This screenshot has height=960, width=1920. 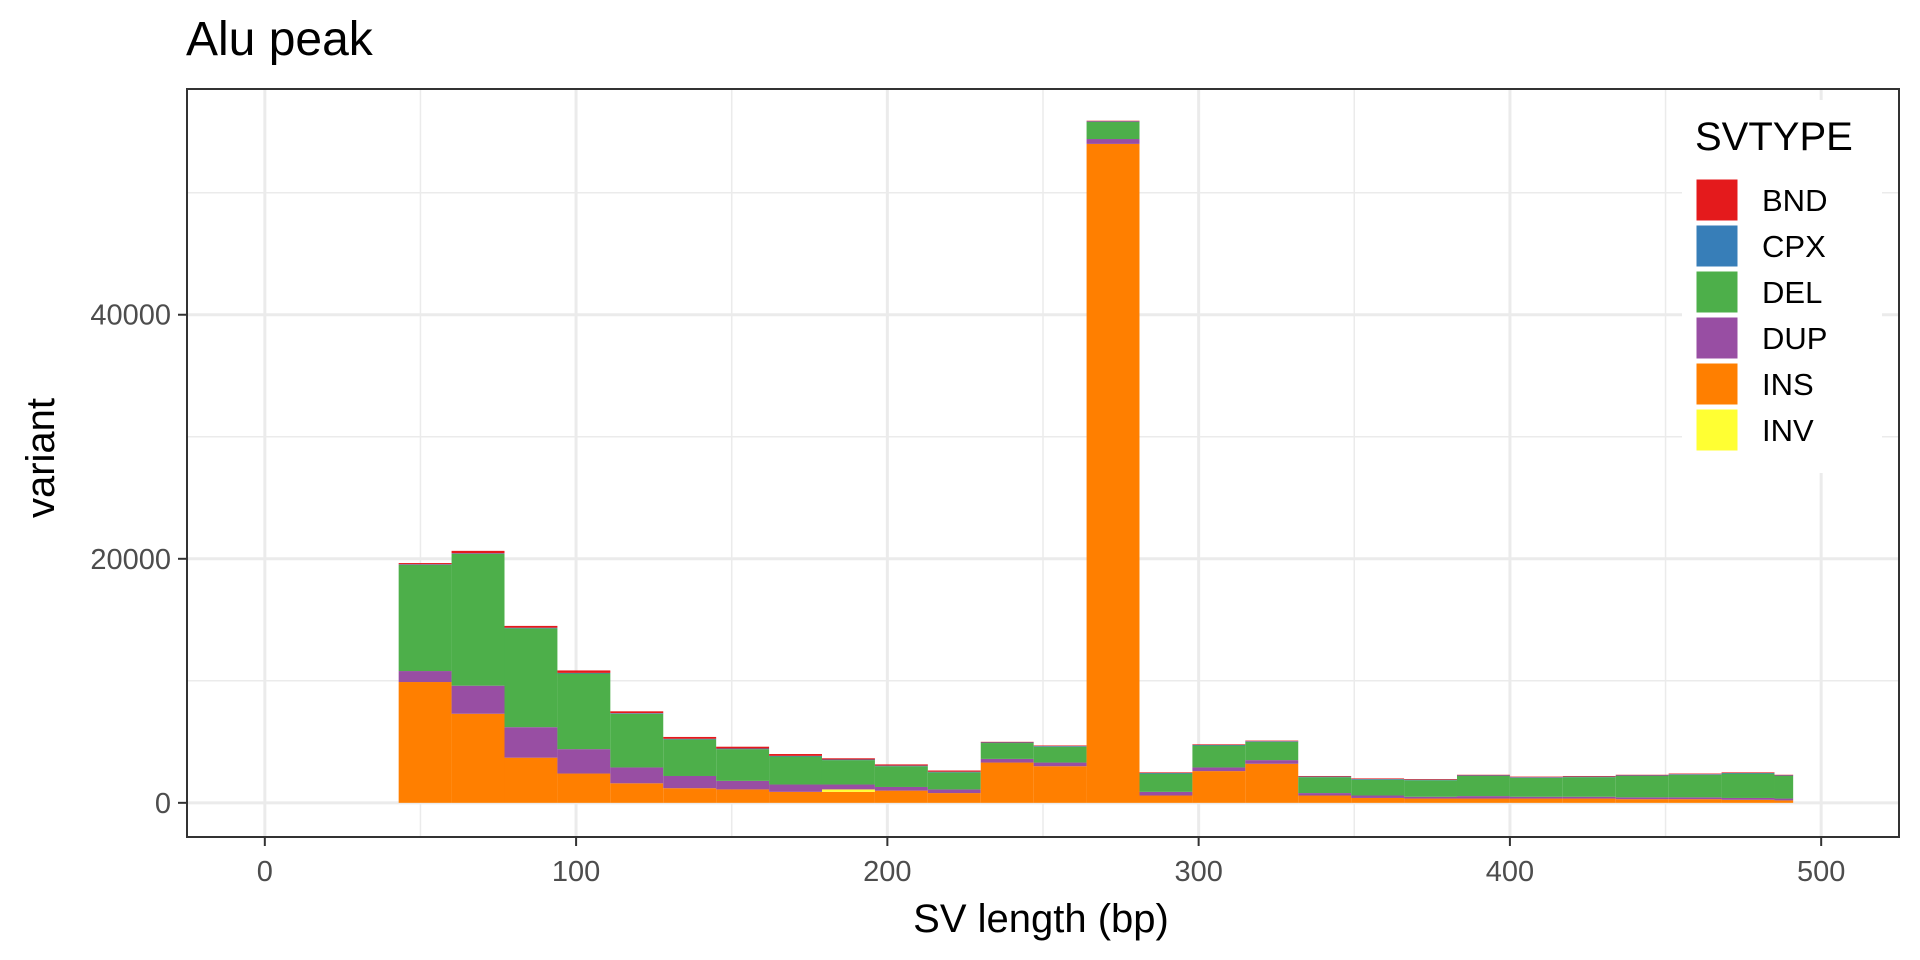 I want to click on legend-swatch-del, so click(x=1717, y=292).